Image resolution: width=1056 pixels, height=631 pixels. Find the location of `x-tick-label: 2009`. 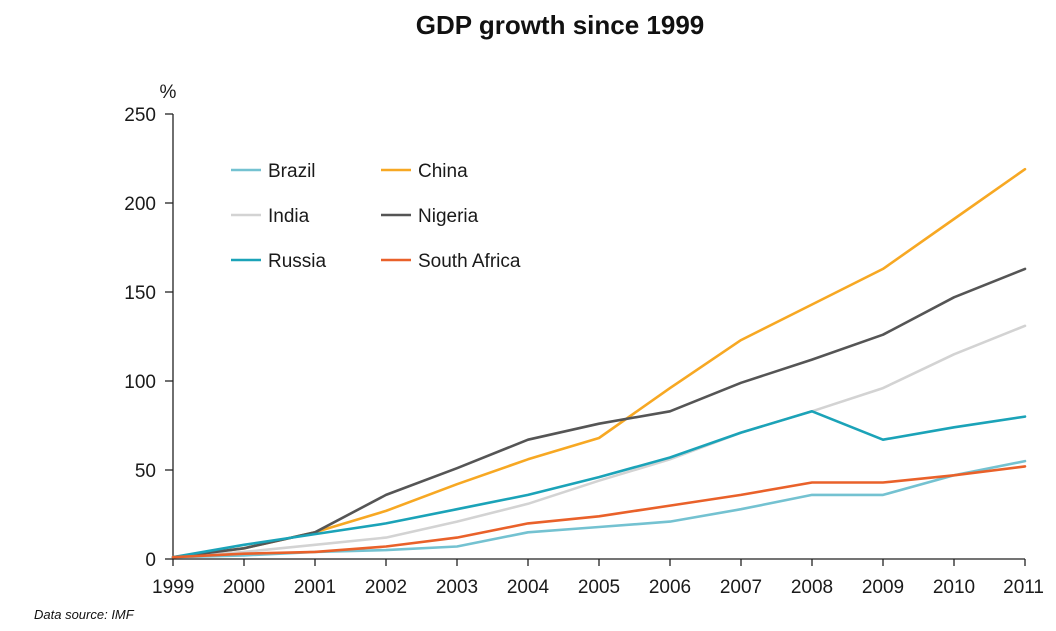

x-tick-label: 2009 is located at coordinates (883, 587).